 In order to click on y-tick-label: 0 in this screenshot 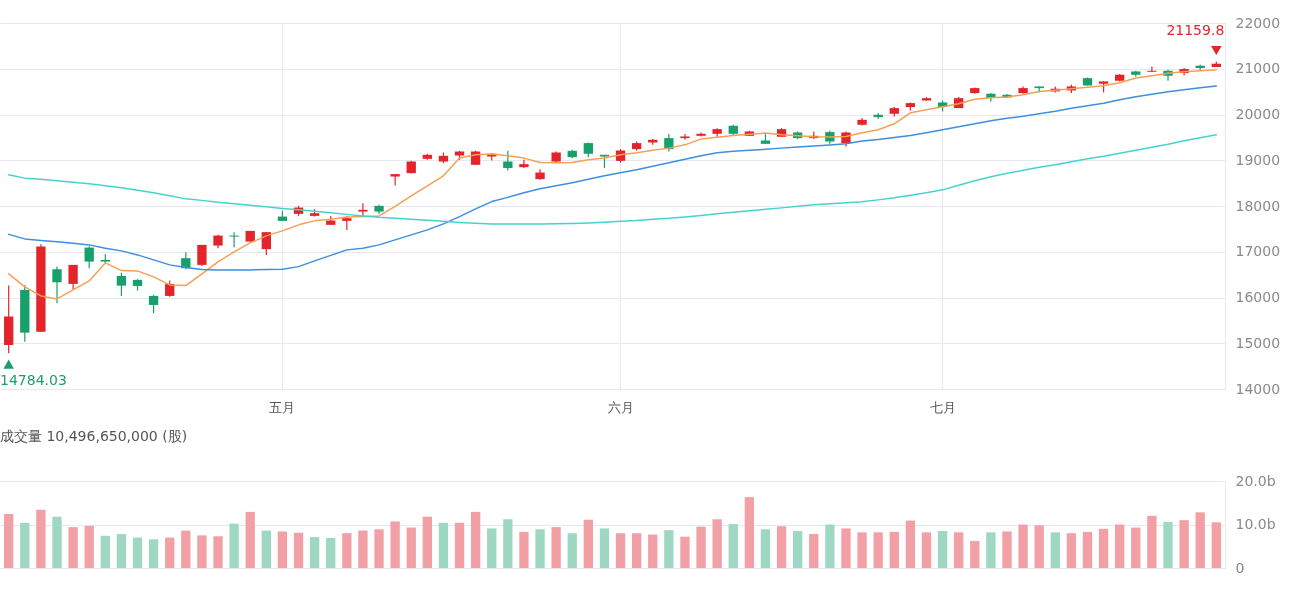, I will do `click(1240, 567)`.